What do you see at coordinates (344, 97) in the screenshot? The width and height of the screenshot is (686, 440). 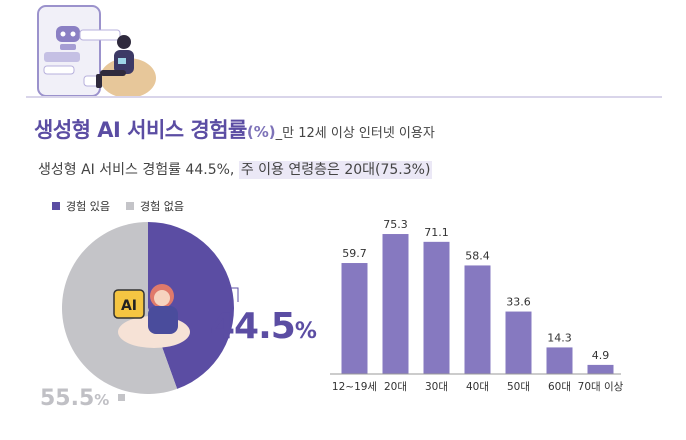 I see `header-divider` at bounding box center [344, 97].